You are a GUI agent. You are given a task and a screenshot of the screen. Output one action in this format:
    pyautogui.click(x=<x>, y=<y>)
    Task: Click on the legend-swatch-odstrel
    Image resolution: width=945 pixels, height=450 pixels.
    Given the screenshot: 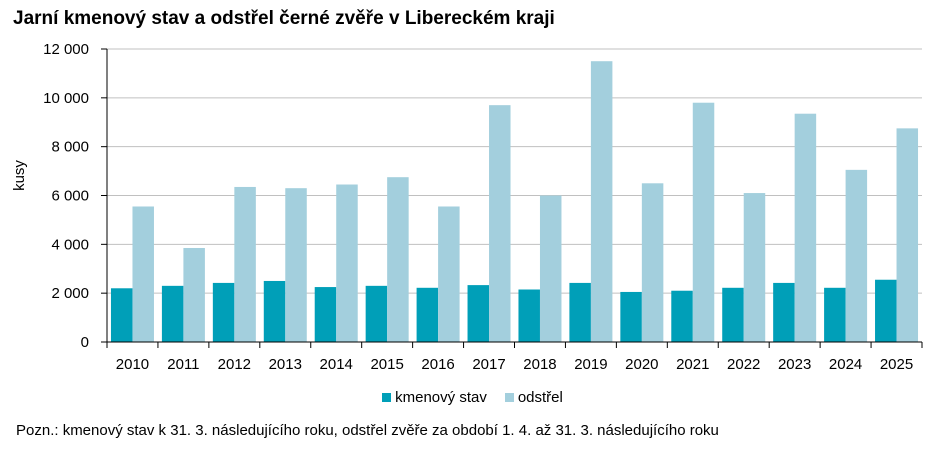 What is the action you would take?
    pyautogui.click(x=509, y=397)
    